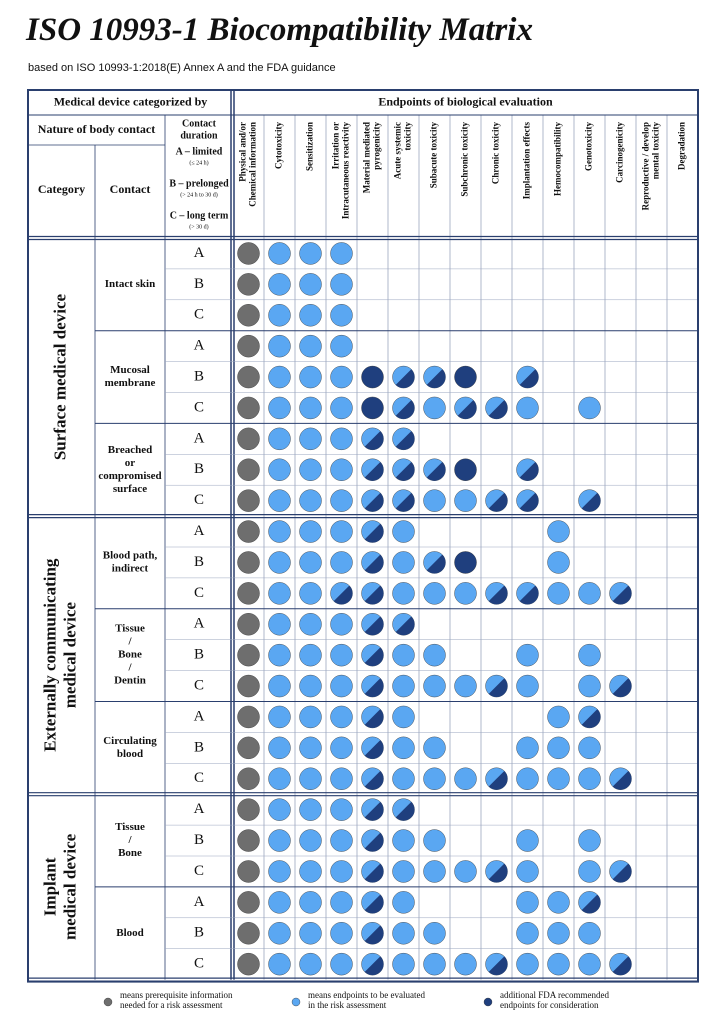 The image size is (724, 1024). I want to click on endpoint-label: mental toxicity, so click(656, 151).